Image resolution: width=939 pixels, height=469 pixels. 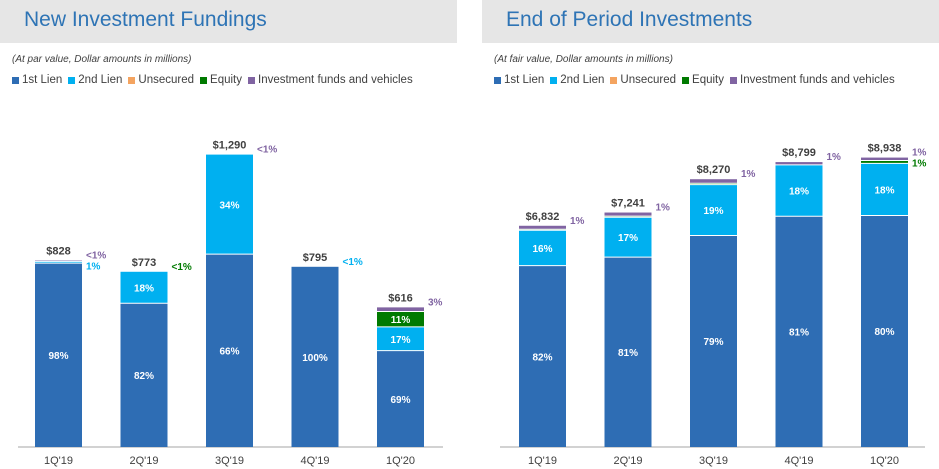 I want to click on total-label: $616, so click(x=400, y=298).